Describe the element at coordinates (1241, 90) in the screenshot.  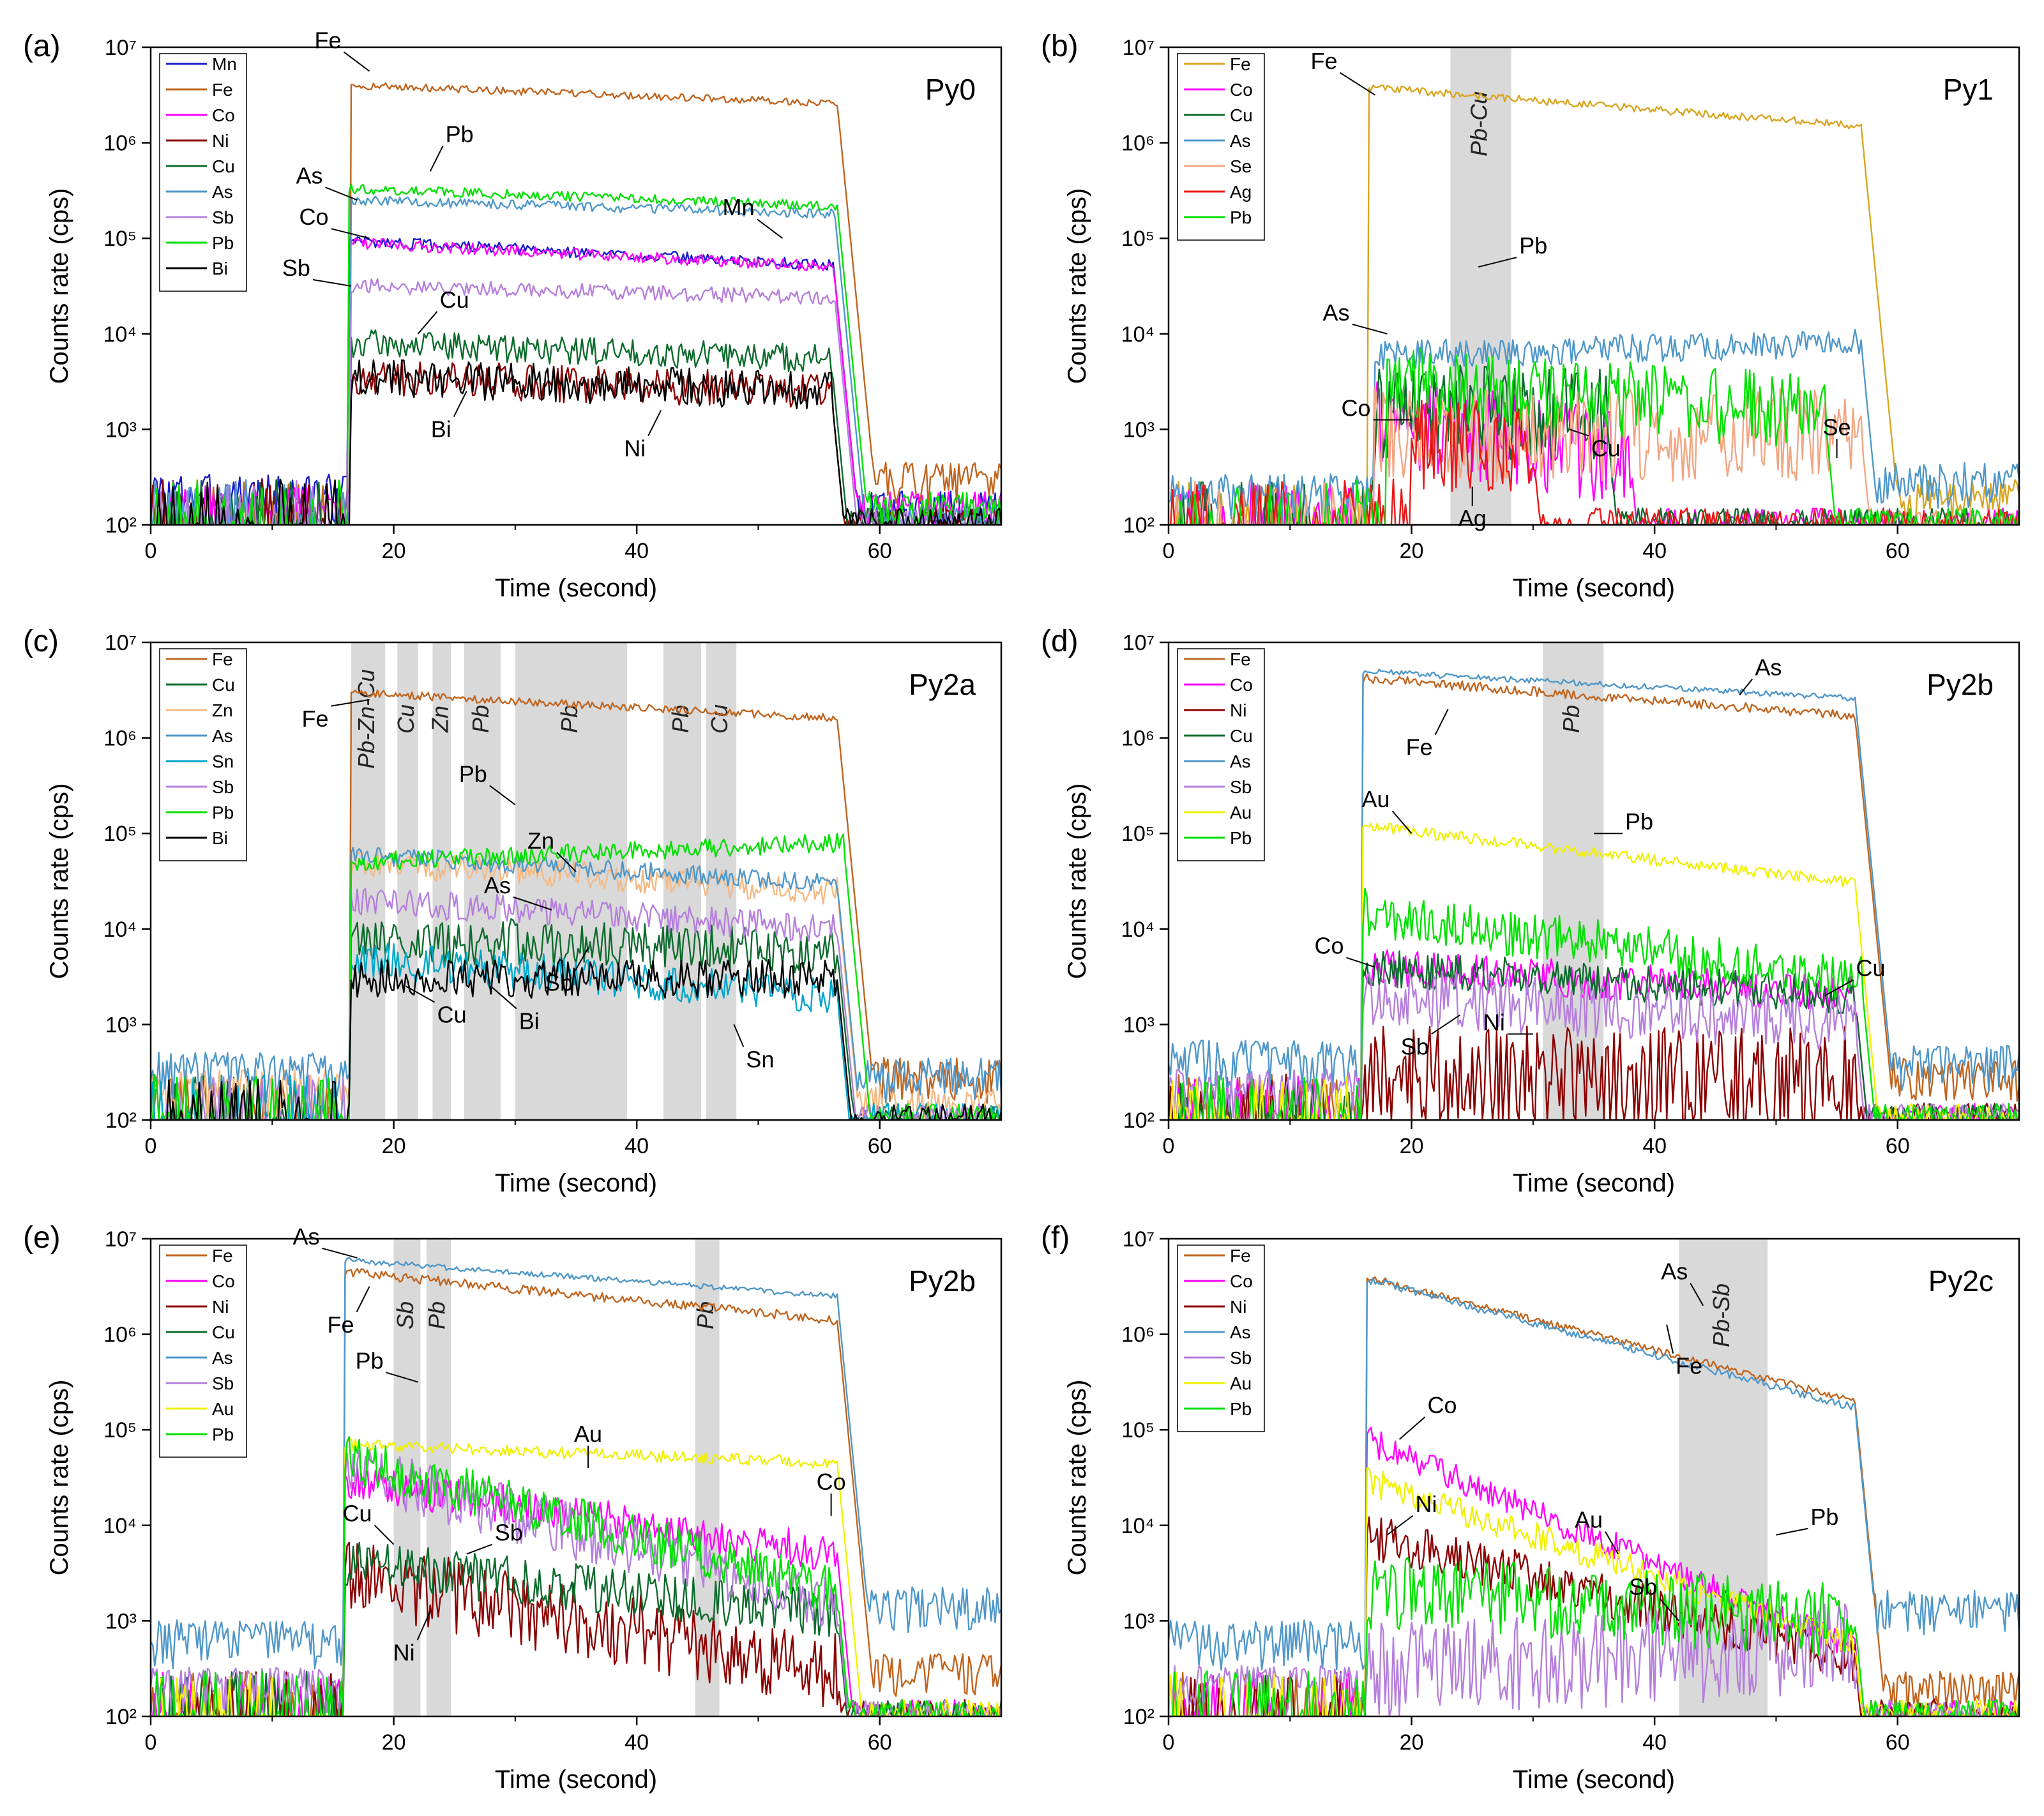
I see `legend-entry-co: Co` at that location.